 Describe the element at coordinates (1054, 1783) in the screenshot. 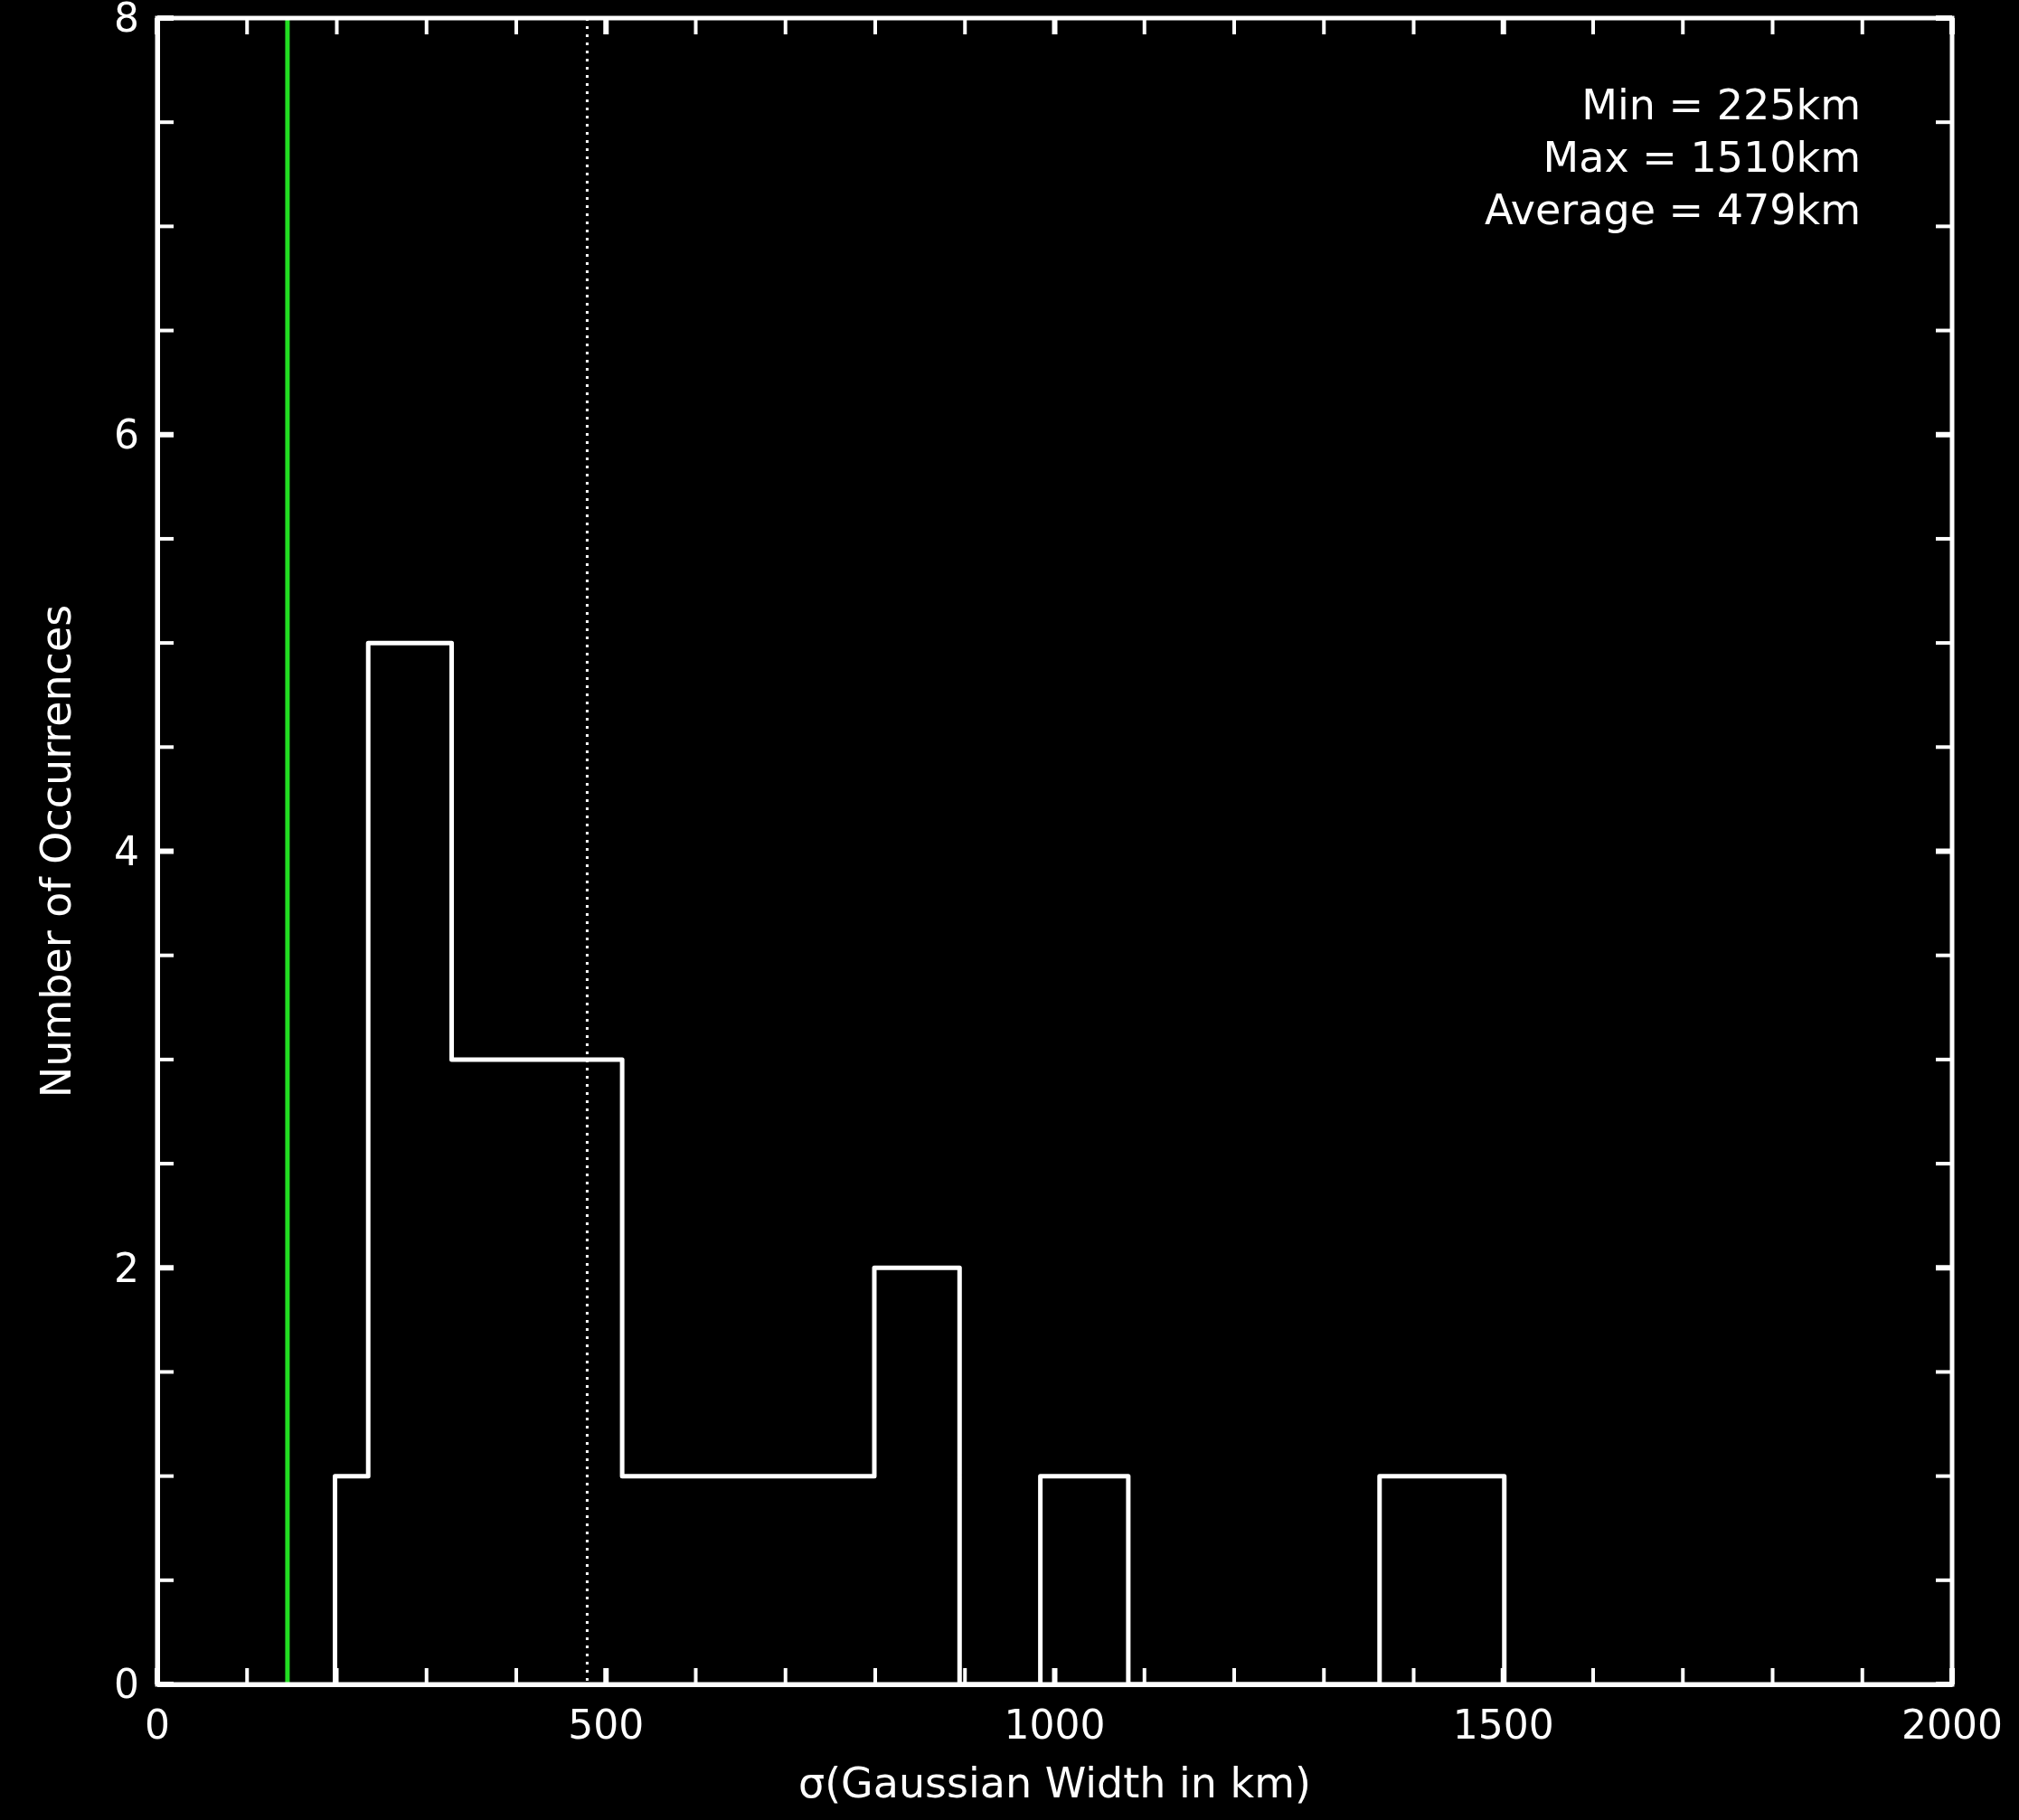

I see `x-axis-title: σ(Gaussian Width in km)` at that location.